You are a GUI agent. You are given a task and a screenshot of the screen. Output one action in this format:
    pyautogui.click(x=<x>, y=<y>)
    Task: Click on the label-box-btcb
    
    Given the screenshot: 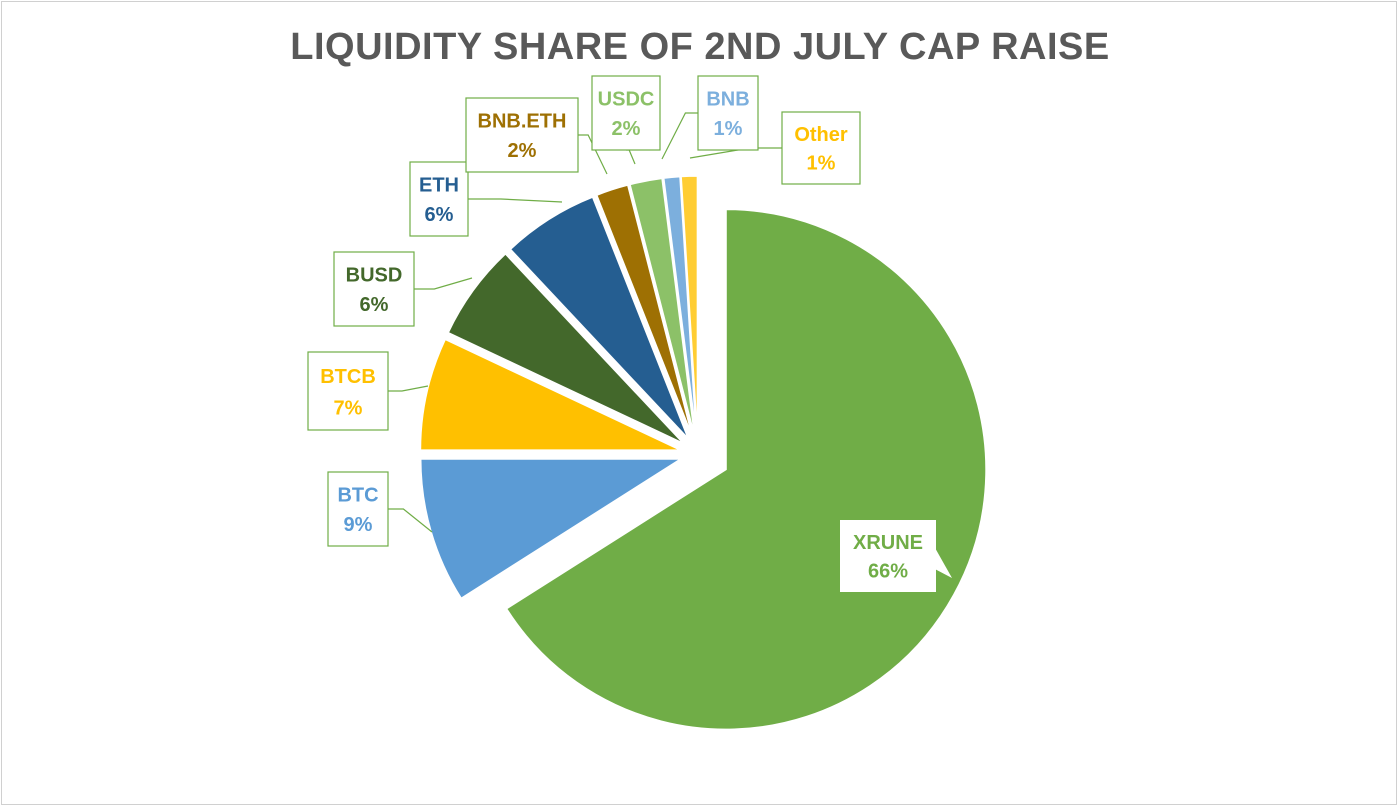 What is the action you would take?
    pyautogui.click(x=348, y=391)
    